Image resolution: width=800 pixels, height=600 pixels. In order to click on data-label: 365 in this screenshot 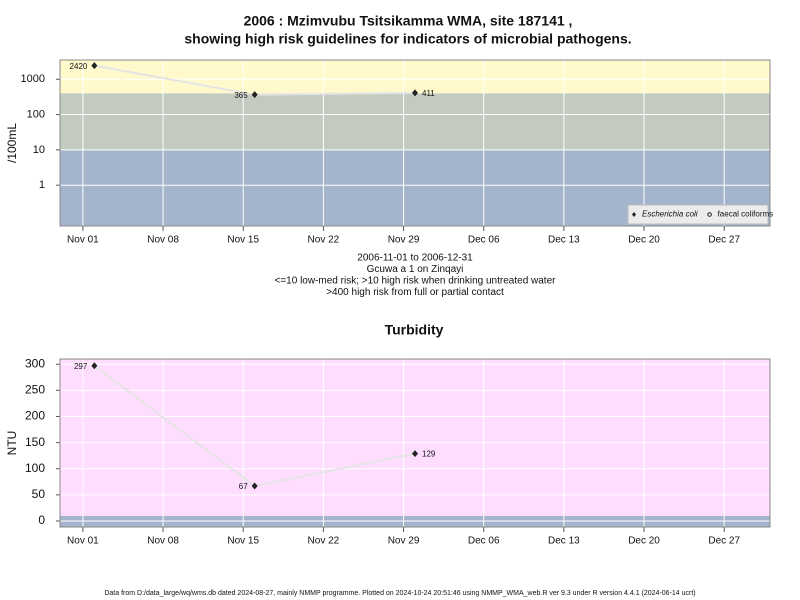, I will do `click(241, 95)`.